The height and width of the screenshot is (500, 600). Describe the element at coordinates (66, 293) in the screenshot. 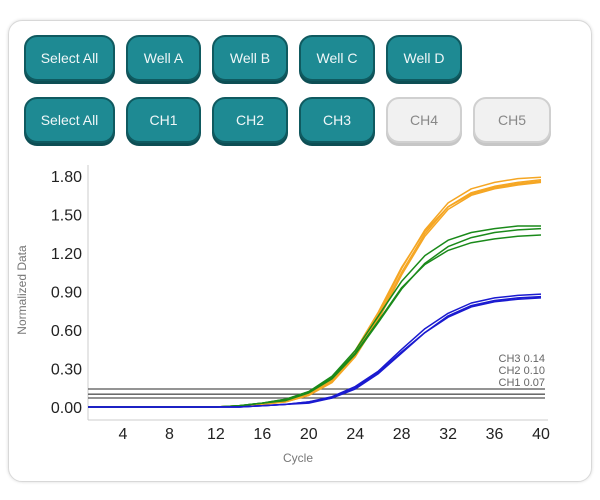

I see `y-tick-label: 0.90` at that location.